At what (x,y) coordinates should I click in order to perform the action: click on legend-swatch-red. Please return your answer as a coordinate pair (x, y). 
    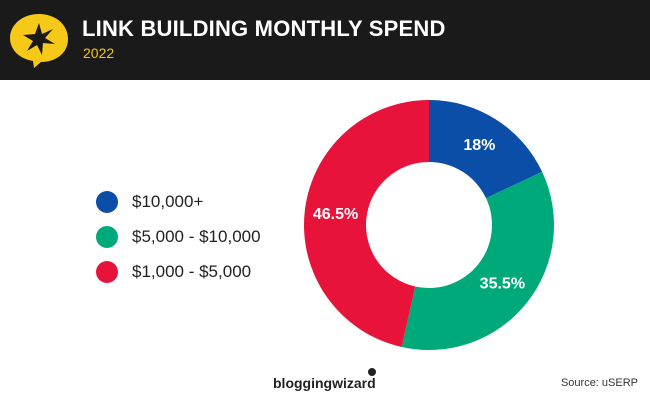
    Looking at the image, I should click on (107, 271).